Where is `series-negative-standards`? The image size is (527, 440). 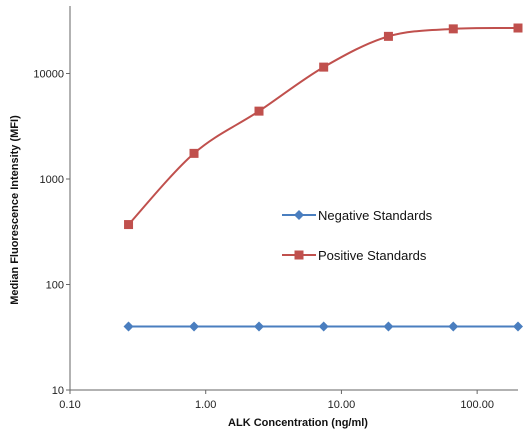 series-negative-standards is located at coordinates (323, 326).